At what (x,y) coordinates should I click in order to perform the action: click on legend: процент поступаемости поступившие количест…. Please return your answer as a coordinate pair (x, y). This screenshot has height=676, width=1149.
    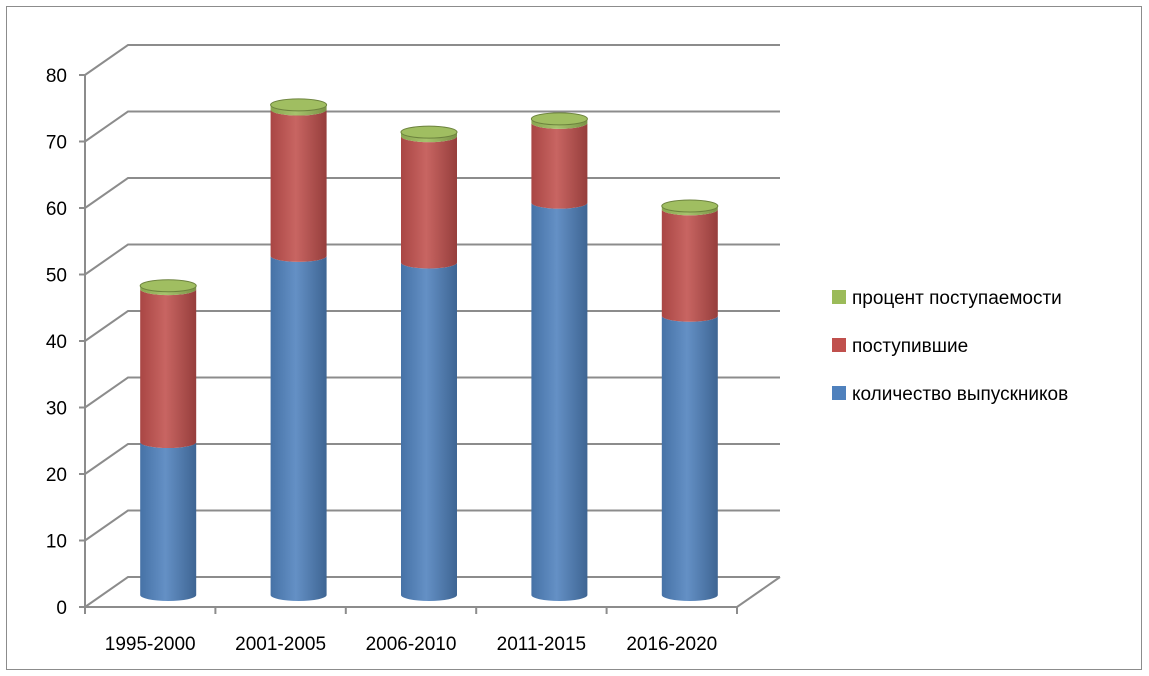
    Looking at the image, I should click on (950, 346).